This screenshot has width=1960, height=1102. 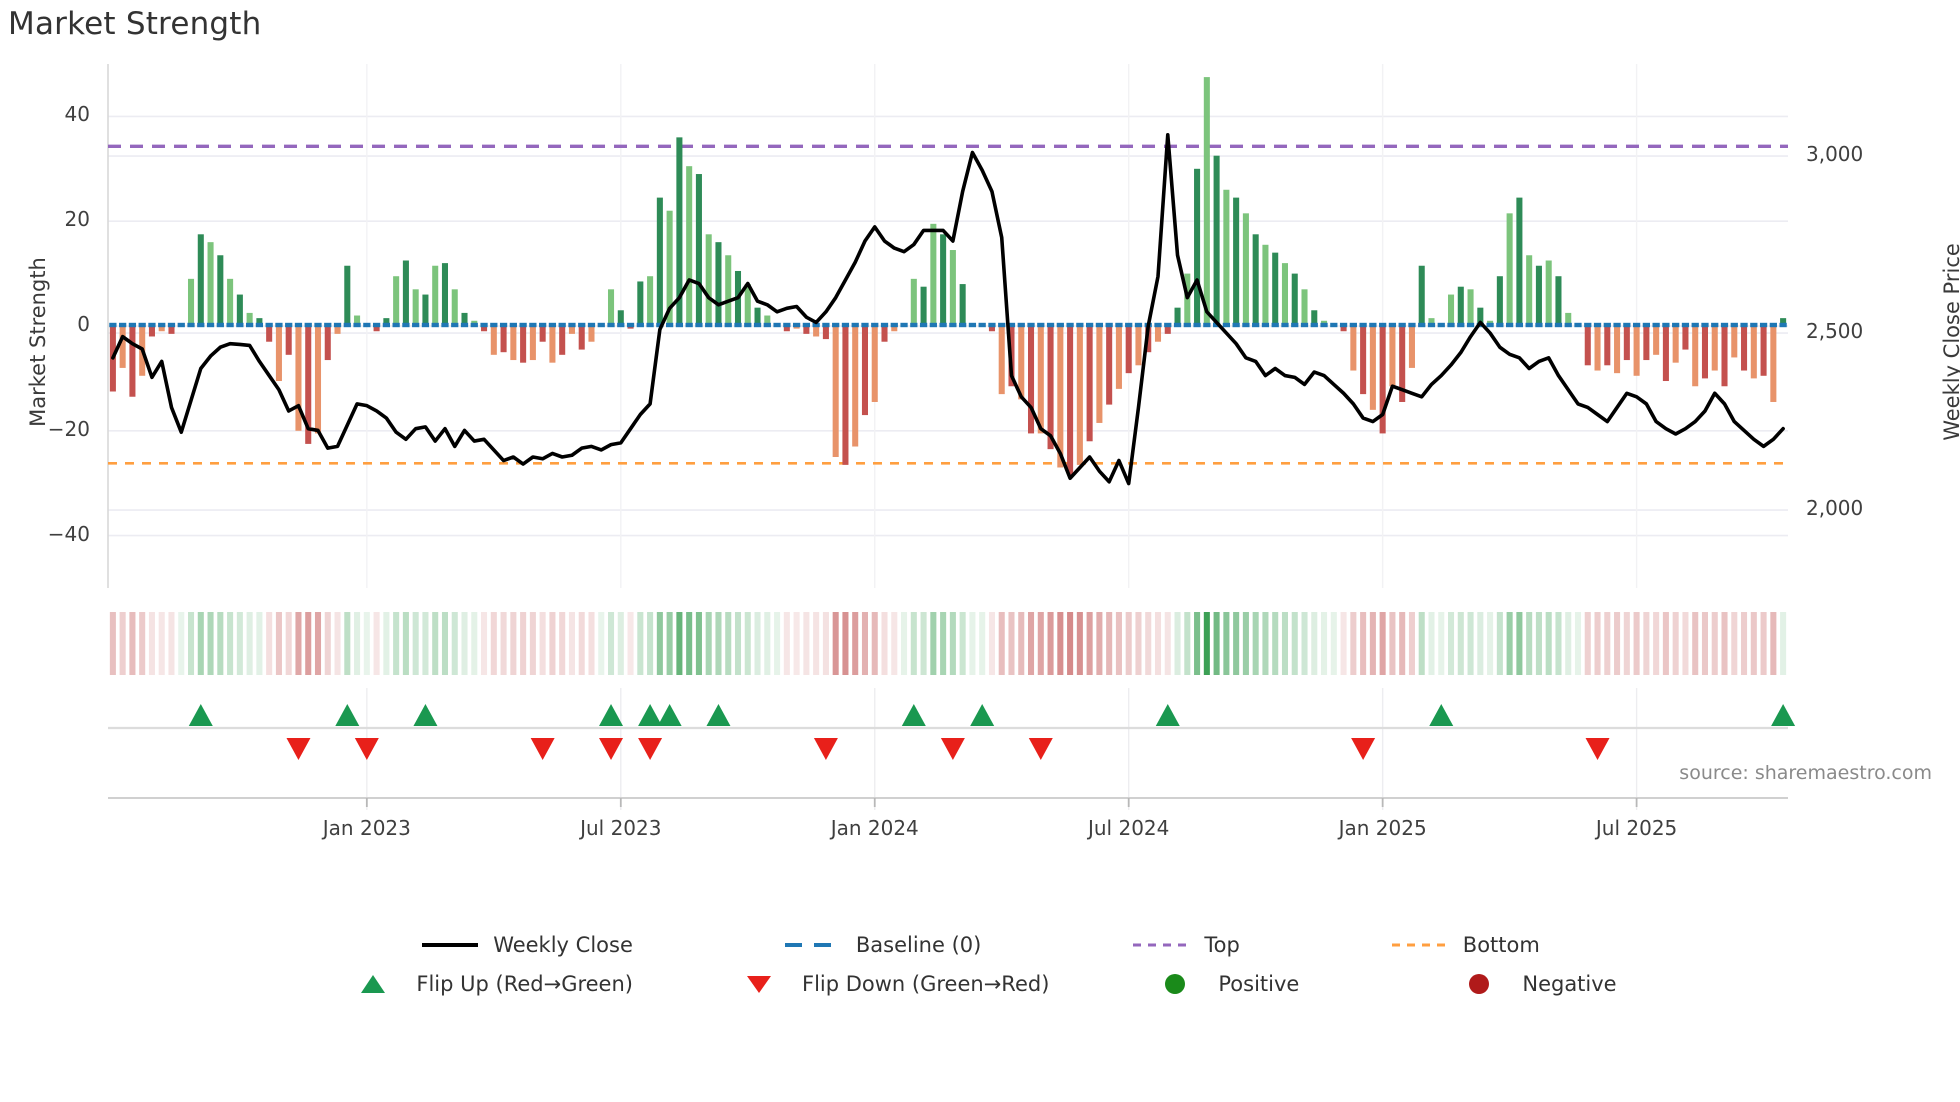 I want to click on legend-item: Positive, so click(x=1222, y=984).